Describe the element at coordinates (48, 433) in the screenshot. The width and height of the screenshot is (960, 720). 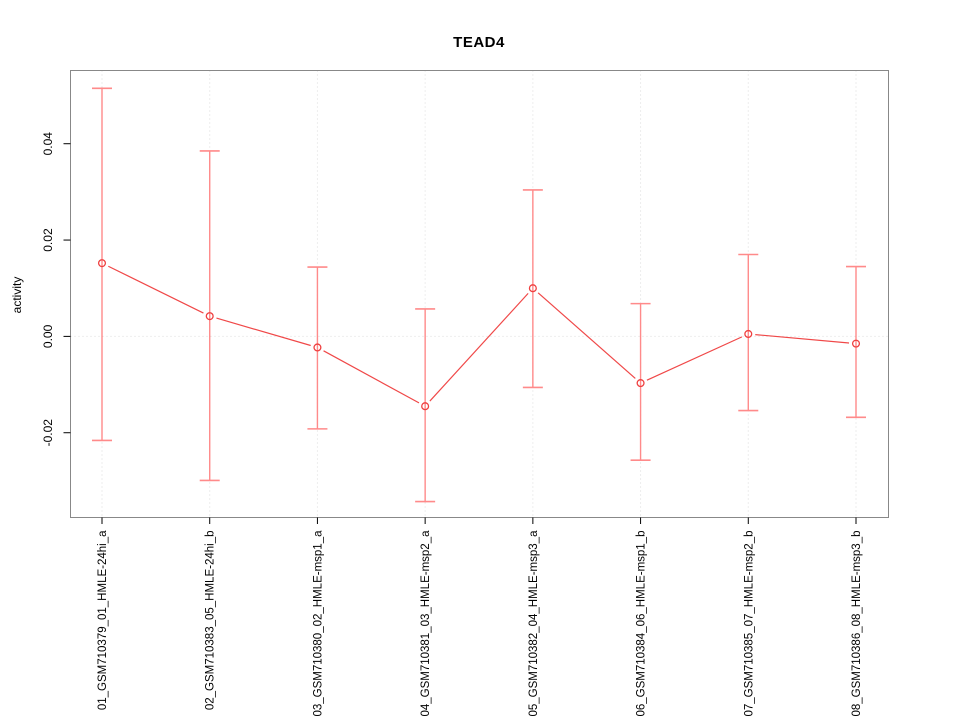
I see `y-tick-label: -0.02` at that location.